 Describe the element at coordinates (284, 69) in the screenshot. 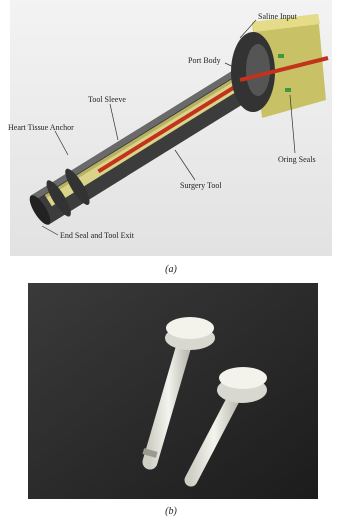

I see `surgery-tool-end` at that location.